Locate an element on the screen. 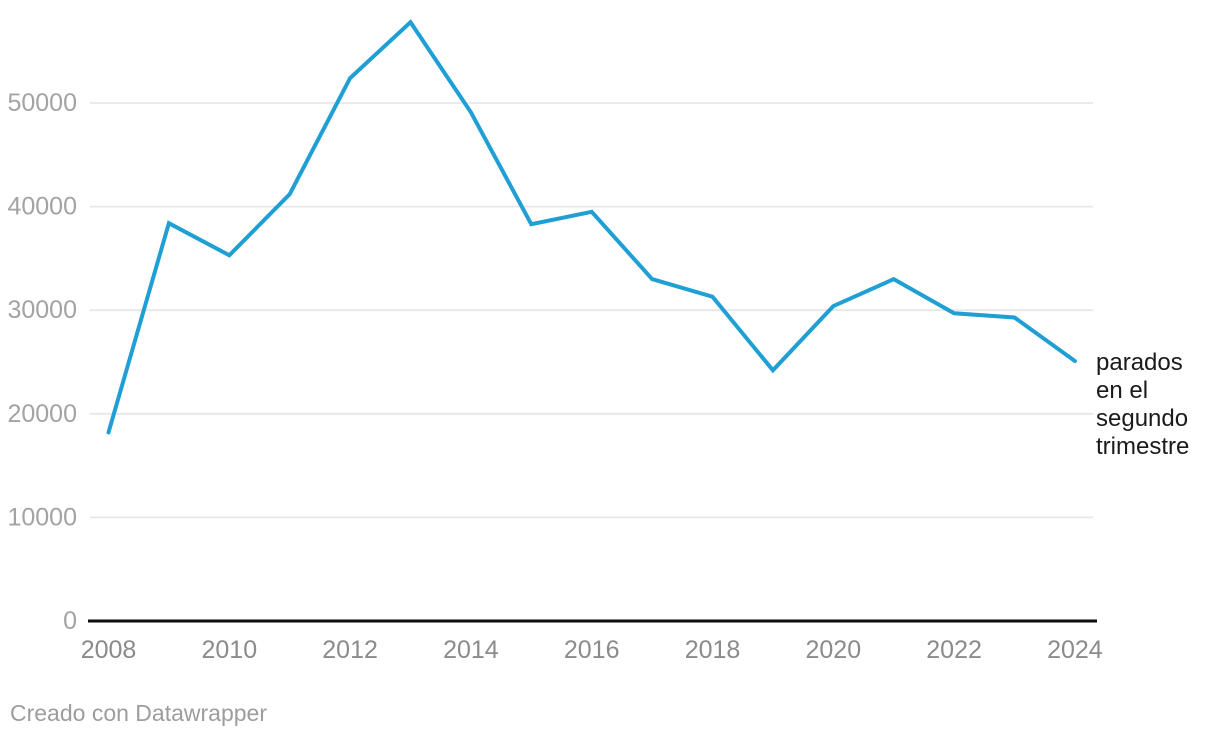 The width and height of the screenshot is (1220, 738). x-tick-label: 2022 is located at coordinates (954, 650).